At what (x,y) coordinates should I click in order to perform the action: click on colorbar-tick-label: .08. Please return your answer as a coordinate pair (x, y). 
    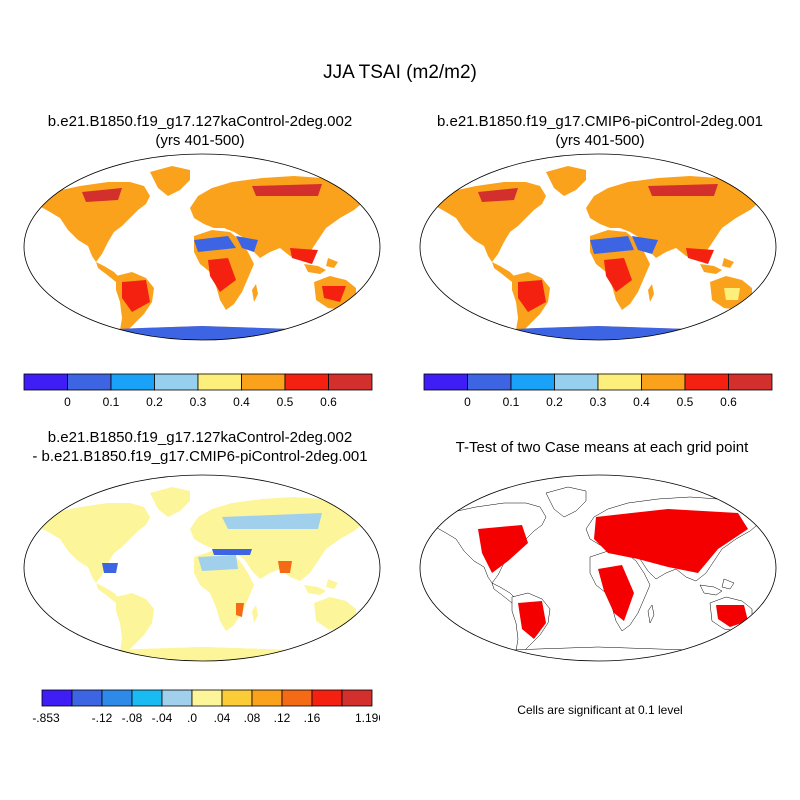
    Looking at the image, I should click on (252, 718).